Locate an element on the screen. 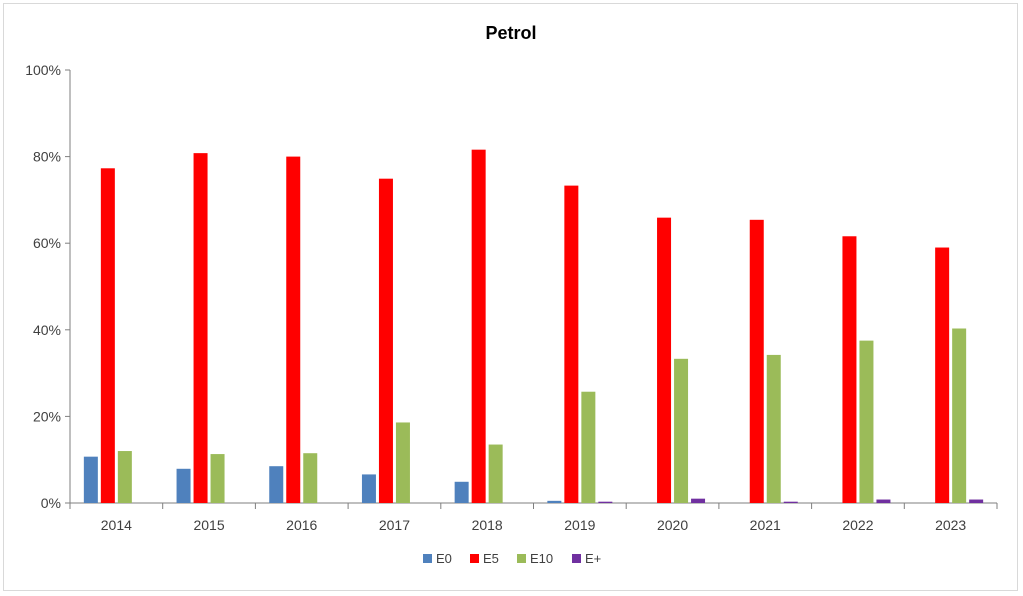 This screenshot has height=596, width=1023. bar-e0-2017 is located at coordinates (368, 488).